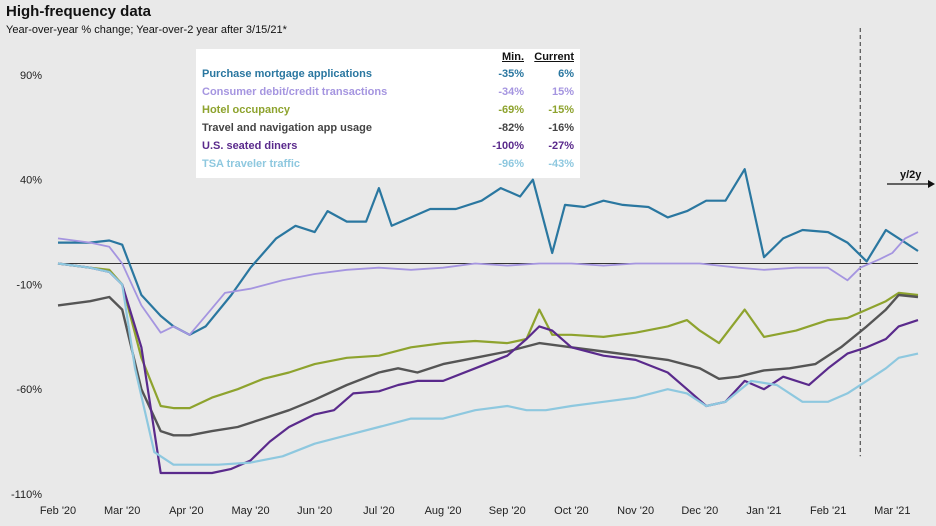 The width and height of the screenshot is (936, 526). I want to click on legend-label: Travel and navigation app usage, so click(287, 128).